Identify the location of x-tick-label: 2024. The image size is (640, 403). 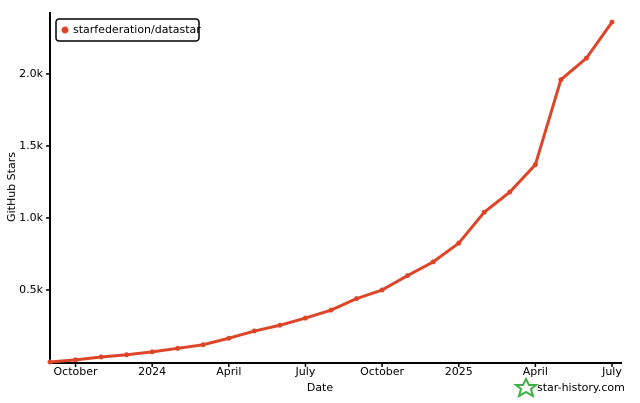
(152, 371).